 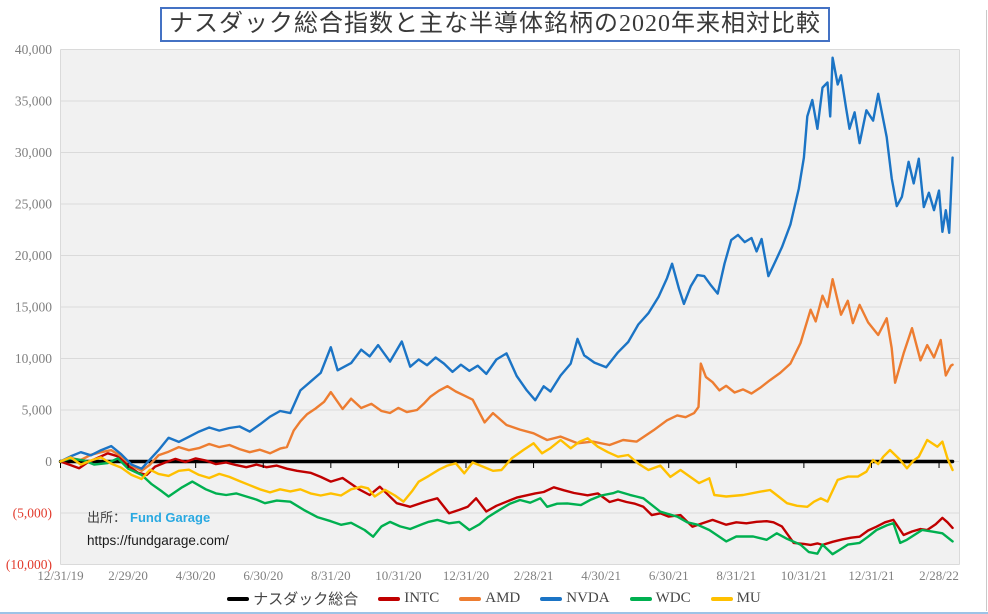 What do you see at coordinates (48, 461) in the screenshot?
I see `y-axis-label: 0` at bounding box center [48, 461].